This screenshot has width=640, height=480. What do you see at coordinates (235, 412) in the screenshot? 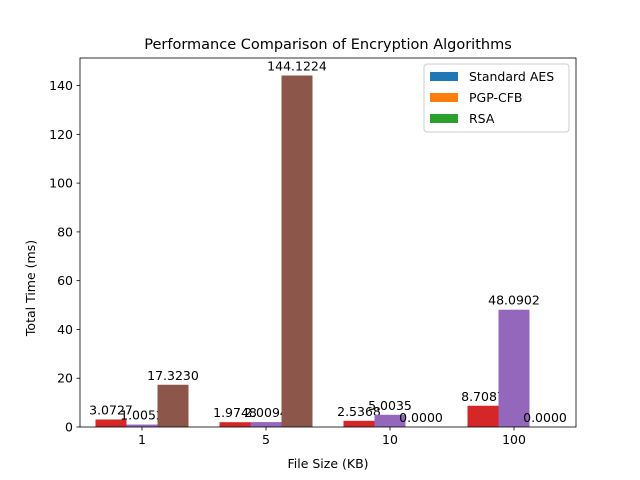
I see `data-label: 1.9748` at bounding box center [235, 412].